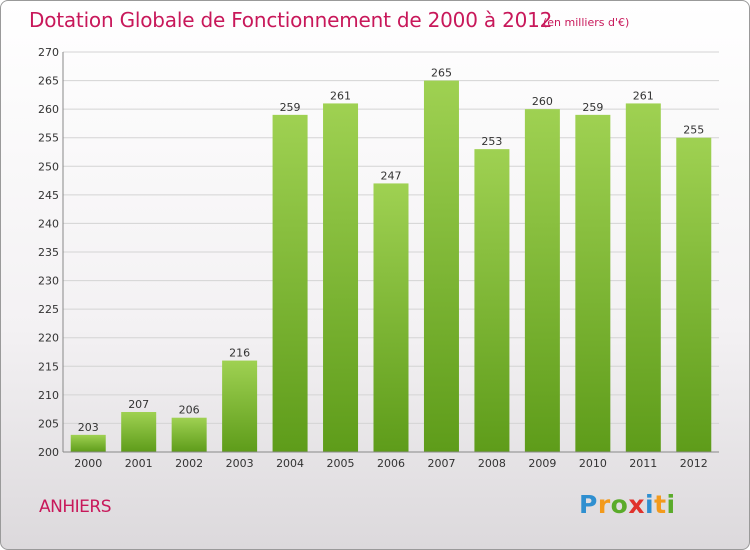 The width and height of the screenshot is (750, 550). What do you see at coordinates (48, 52) in the screenshot?
I see `y-tick-label: 270` at bounding box center [48, 52].